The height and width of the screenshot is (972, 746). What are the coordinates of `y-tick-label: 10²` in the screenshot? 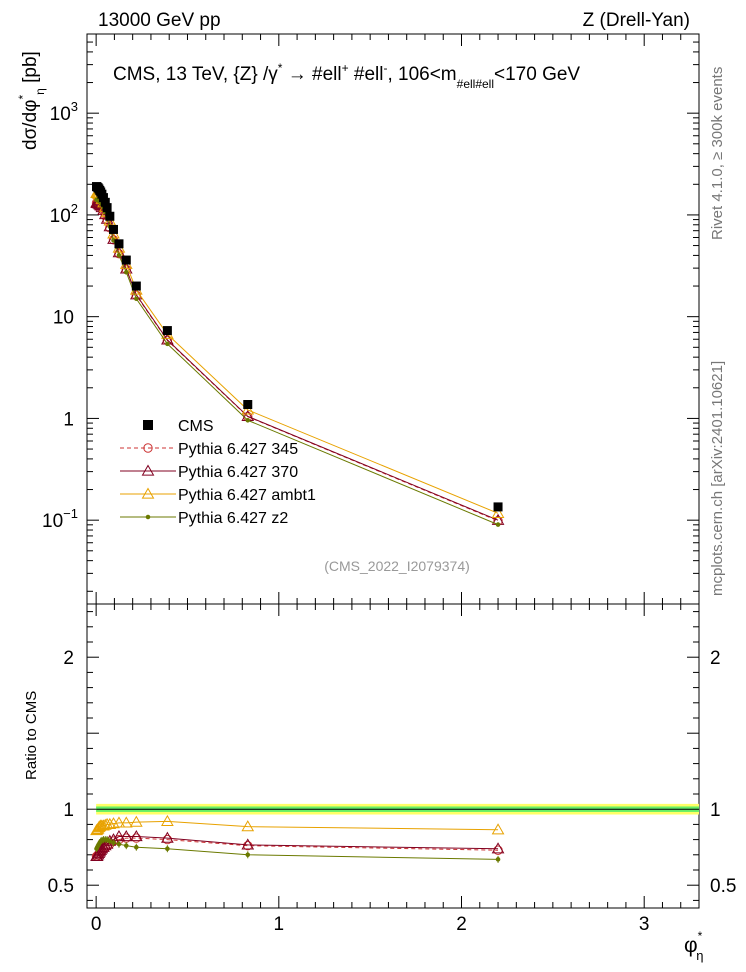 It's located at (64, 214).